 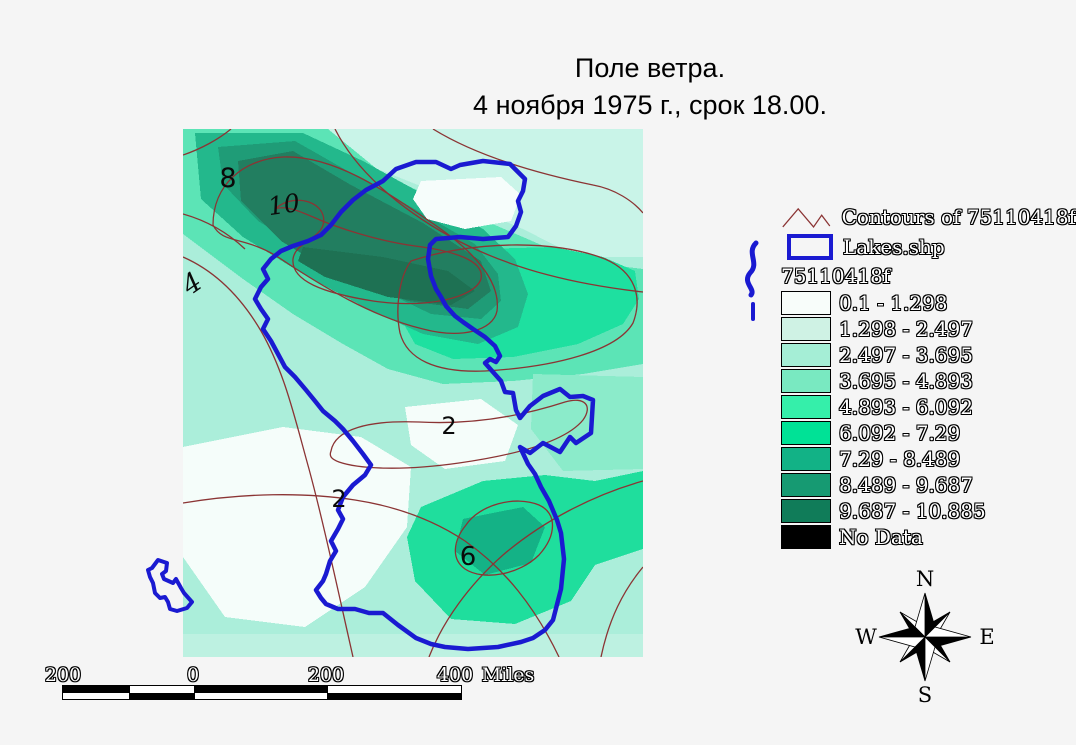 What do you see at coordinates (912, 511) in the screenshot?
I see `legend-class-label: 9.687 - 10.885` at bounding box center [912, 511].